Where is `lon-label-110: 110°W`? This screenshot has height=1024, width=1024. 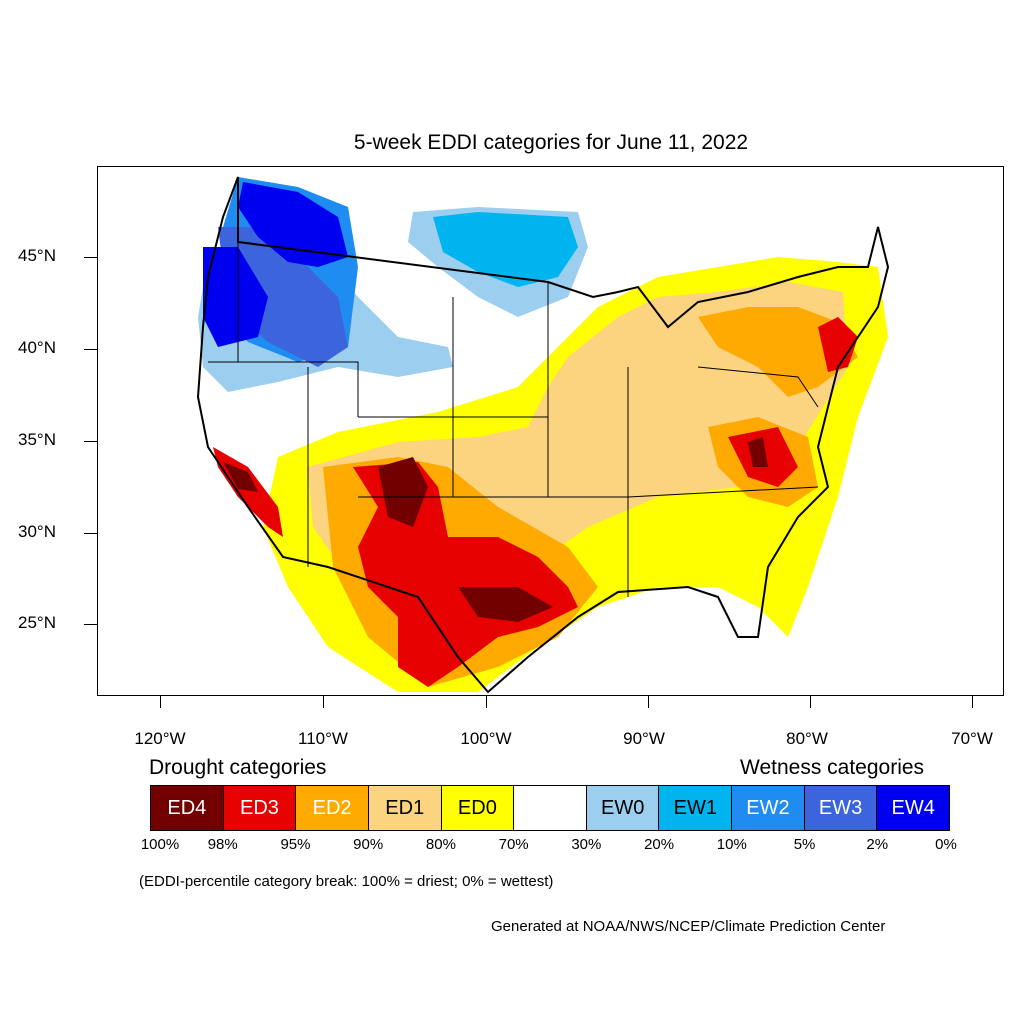 lon-label-110: 110°W is located at coordinates (323, 738).